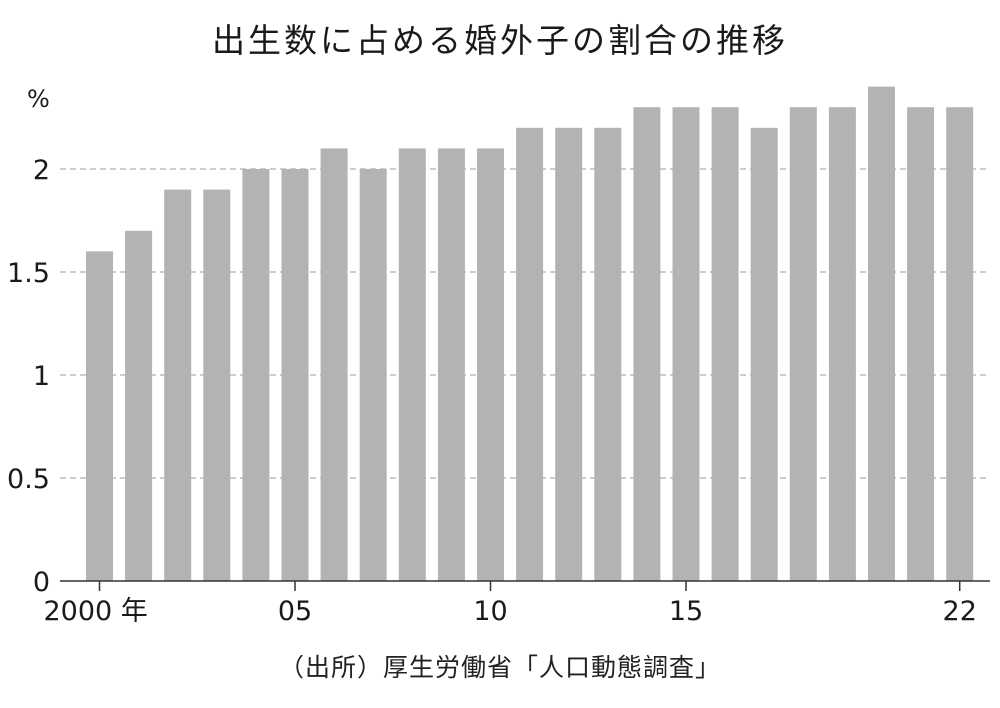  Describe the element at coordinates (500, 40) in the screenshot. I see `chart-title: 出生数に占める婚外子の割合の推移` at that location.